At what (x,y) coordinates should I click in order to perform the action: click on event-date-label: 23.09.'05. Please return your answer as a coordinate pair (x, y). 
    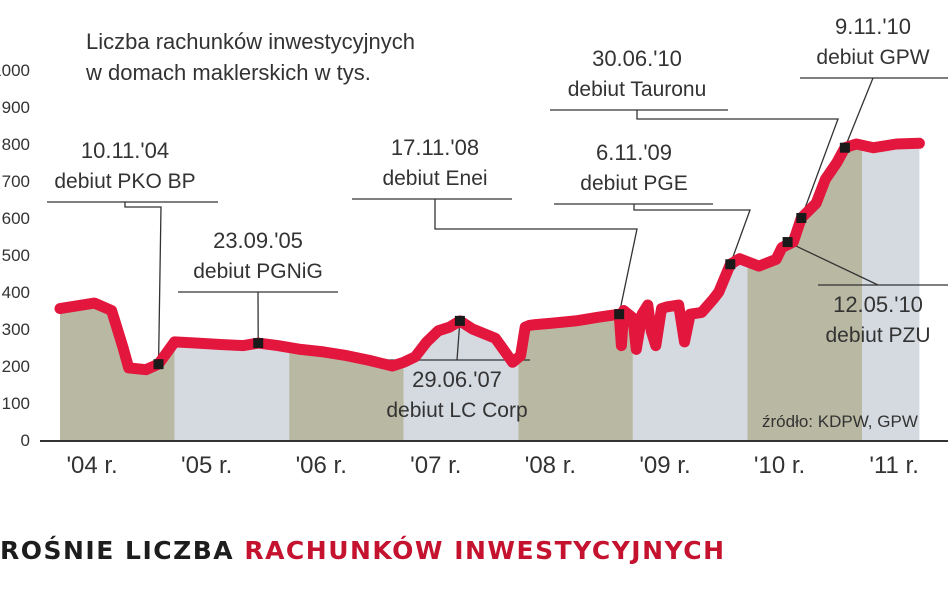
    Looking at the image, I should click on (258, 240).